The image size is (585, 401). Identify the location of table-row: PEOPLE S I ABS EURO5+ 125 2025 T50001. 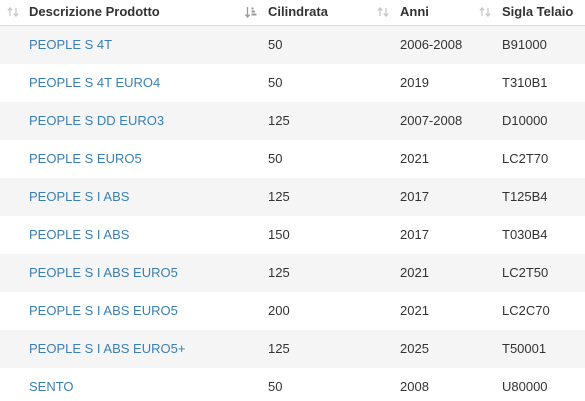
(292, 349).